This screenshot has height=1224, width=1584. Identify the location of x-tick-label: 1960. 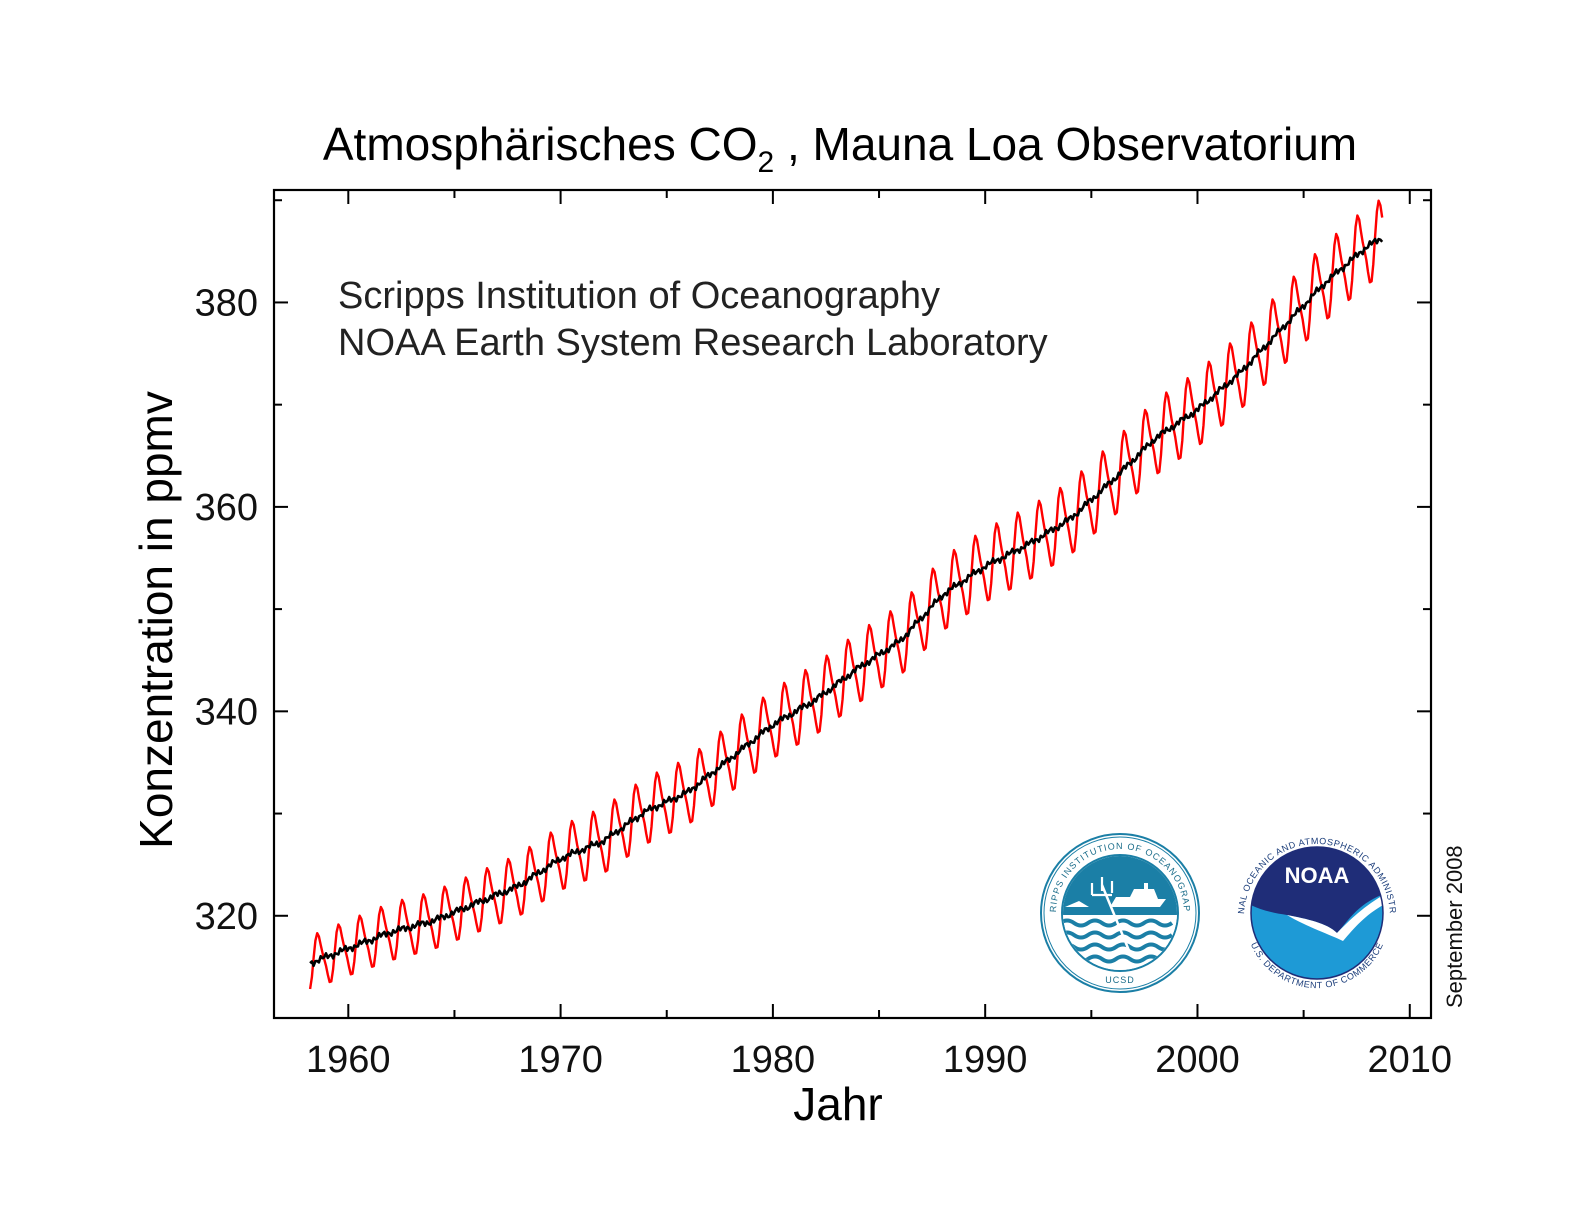
(348, 1060).